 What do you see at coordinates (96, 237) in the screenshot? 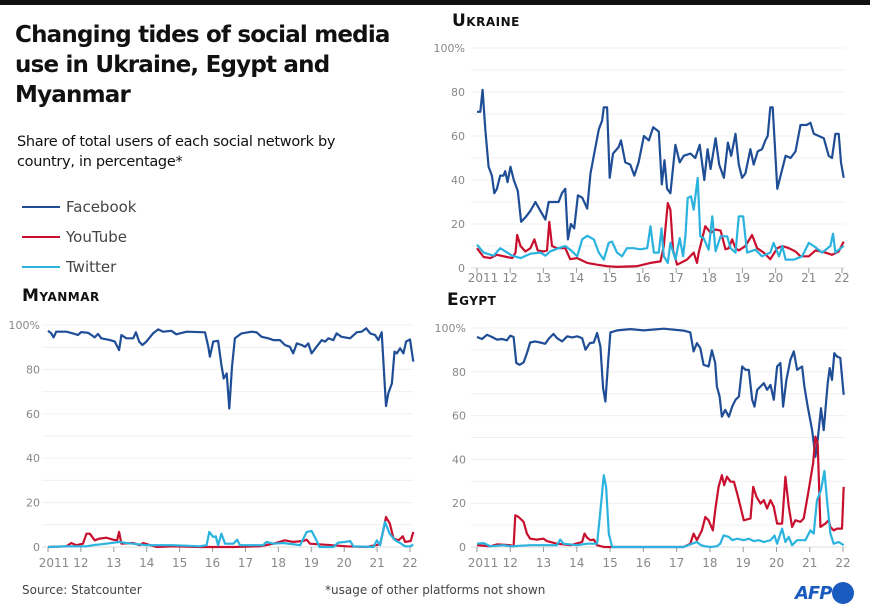
I see `legend-label: YouTube` at bounding box center [96, 237].